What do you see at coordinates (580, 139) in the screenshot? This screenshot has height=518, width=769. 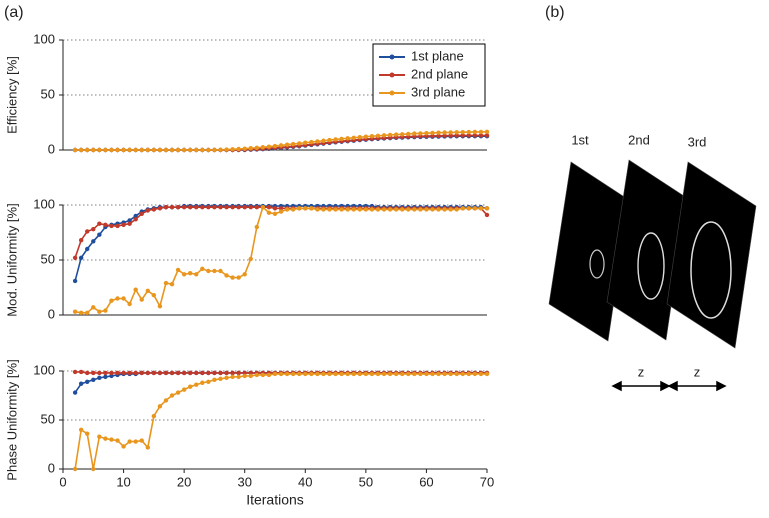 I see `plane-label: 1st` at bounding box center [580, 139].